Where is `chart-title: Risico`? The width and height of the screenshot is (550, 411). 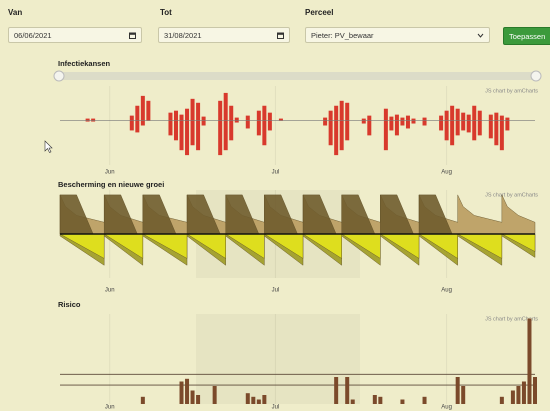
chart-title: Risico is located at coordinates (69, 304).